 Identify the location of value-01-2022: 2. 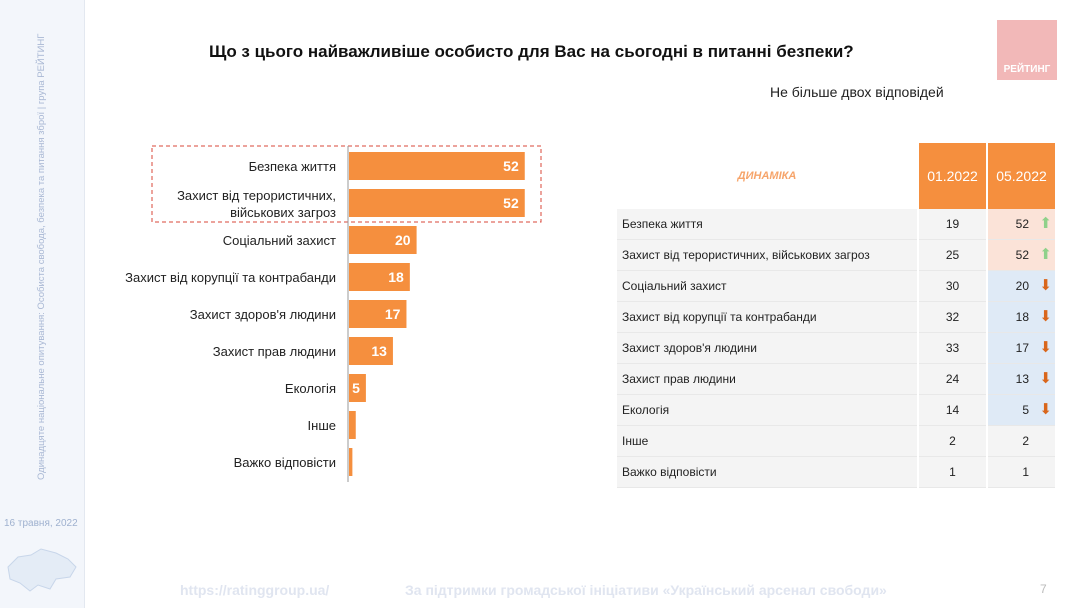
(952, 441).